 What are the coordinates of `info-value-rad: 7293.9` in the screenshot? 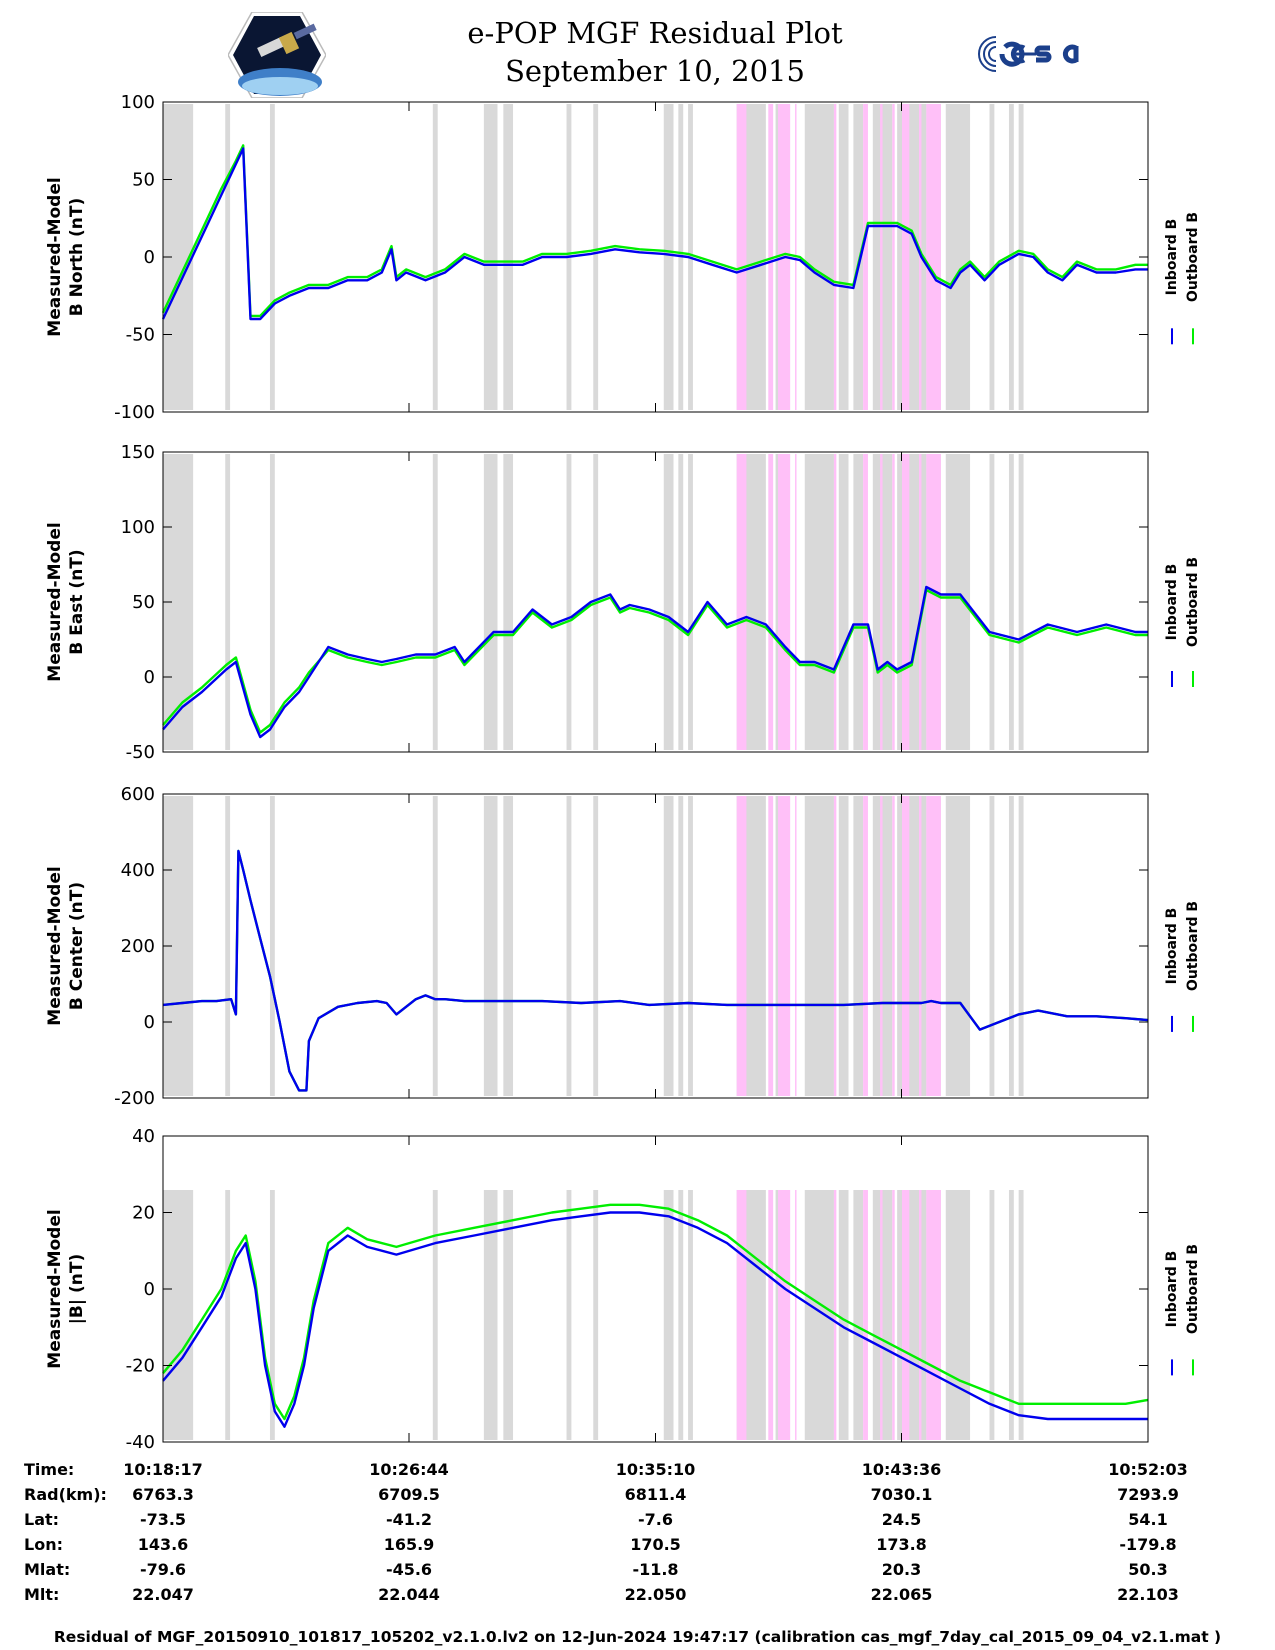 It's located at (1148, 1494).